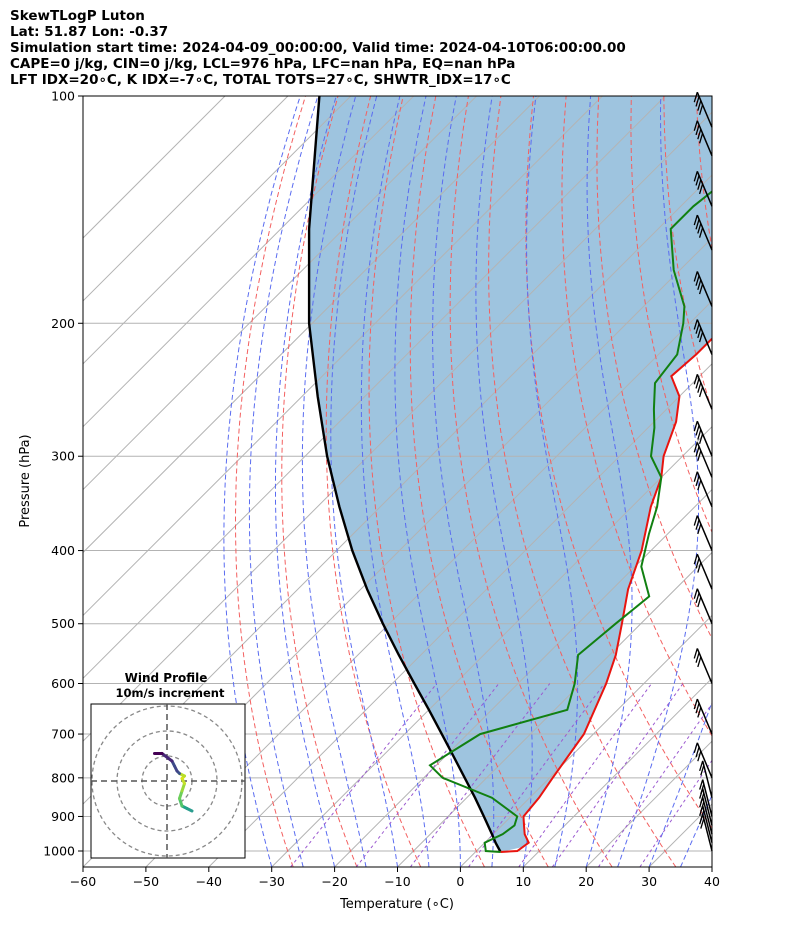  I want to click on x-tick-label: −50, so click(146, 881).